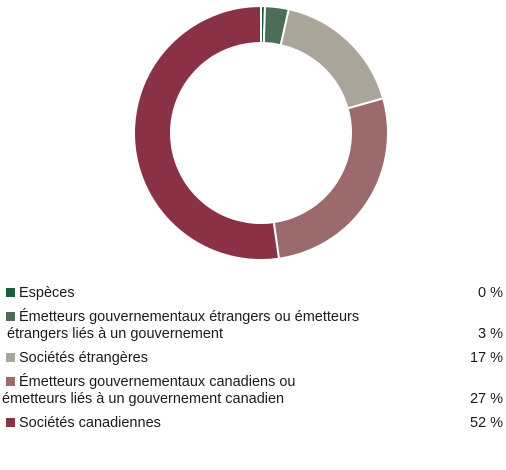  I want to click on legend-label-line: Sociétés étrangères, so click(77, 358).